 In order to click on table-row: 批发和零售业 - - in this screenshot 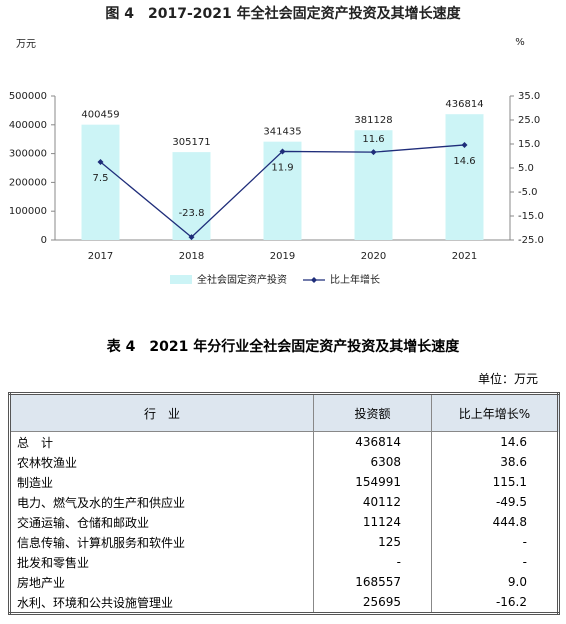, I will do `click(284, 562)`.